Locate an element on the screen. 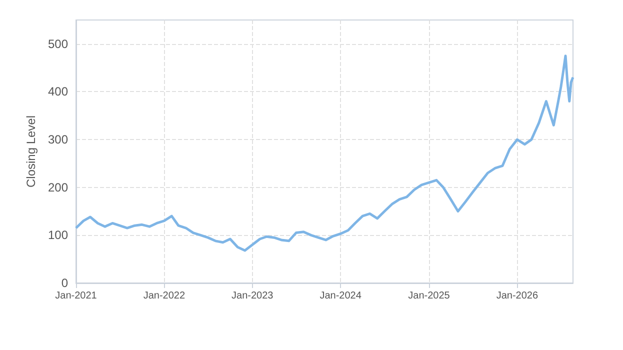  y-tick-label: 200 is located at coordinates (58, 187).